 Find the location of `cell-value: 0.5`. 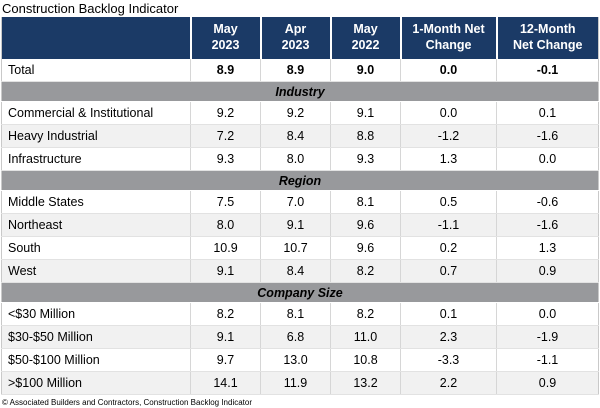

cell-value: 0.5 is located at coordinates (448, 202).